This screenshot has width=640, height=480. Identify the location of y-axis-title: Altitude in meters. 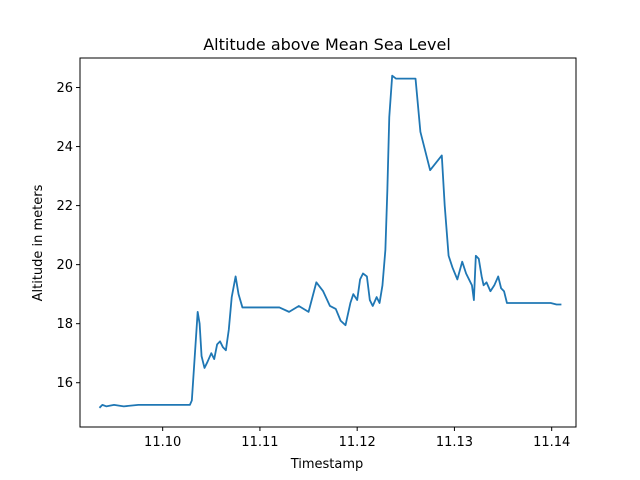
(38, 242).